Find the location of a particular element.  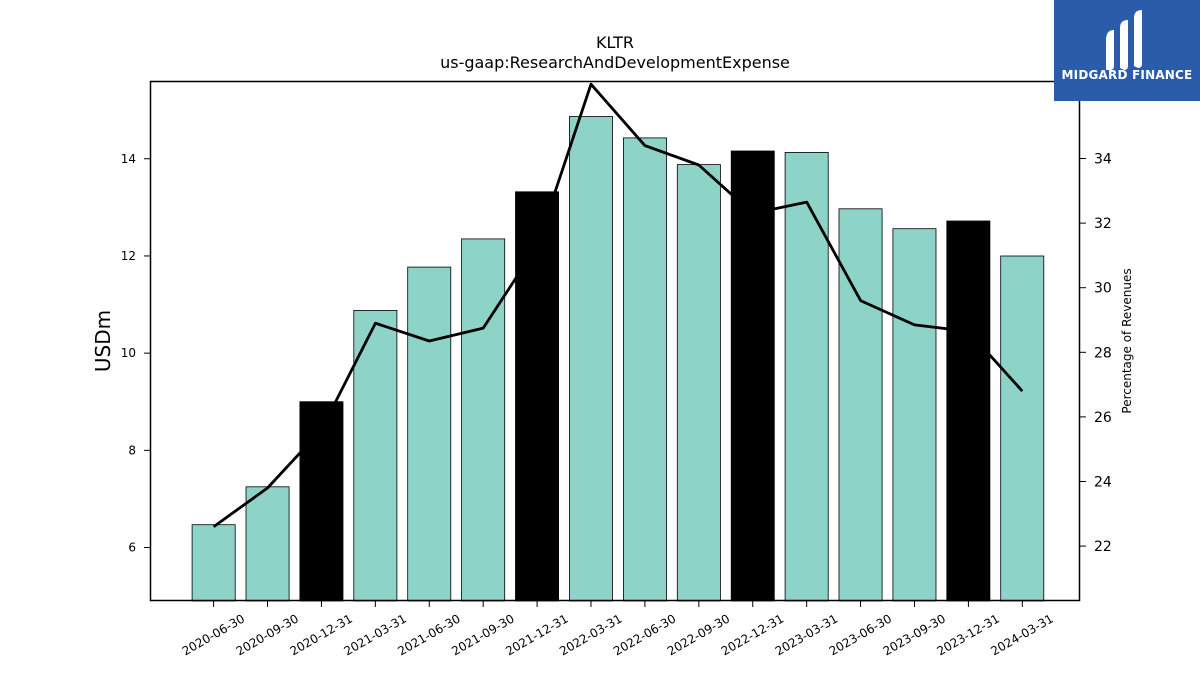

y-axis-label: USDm is located at coordinates (103, 341).